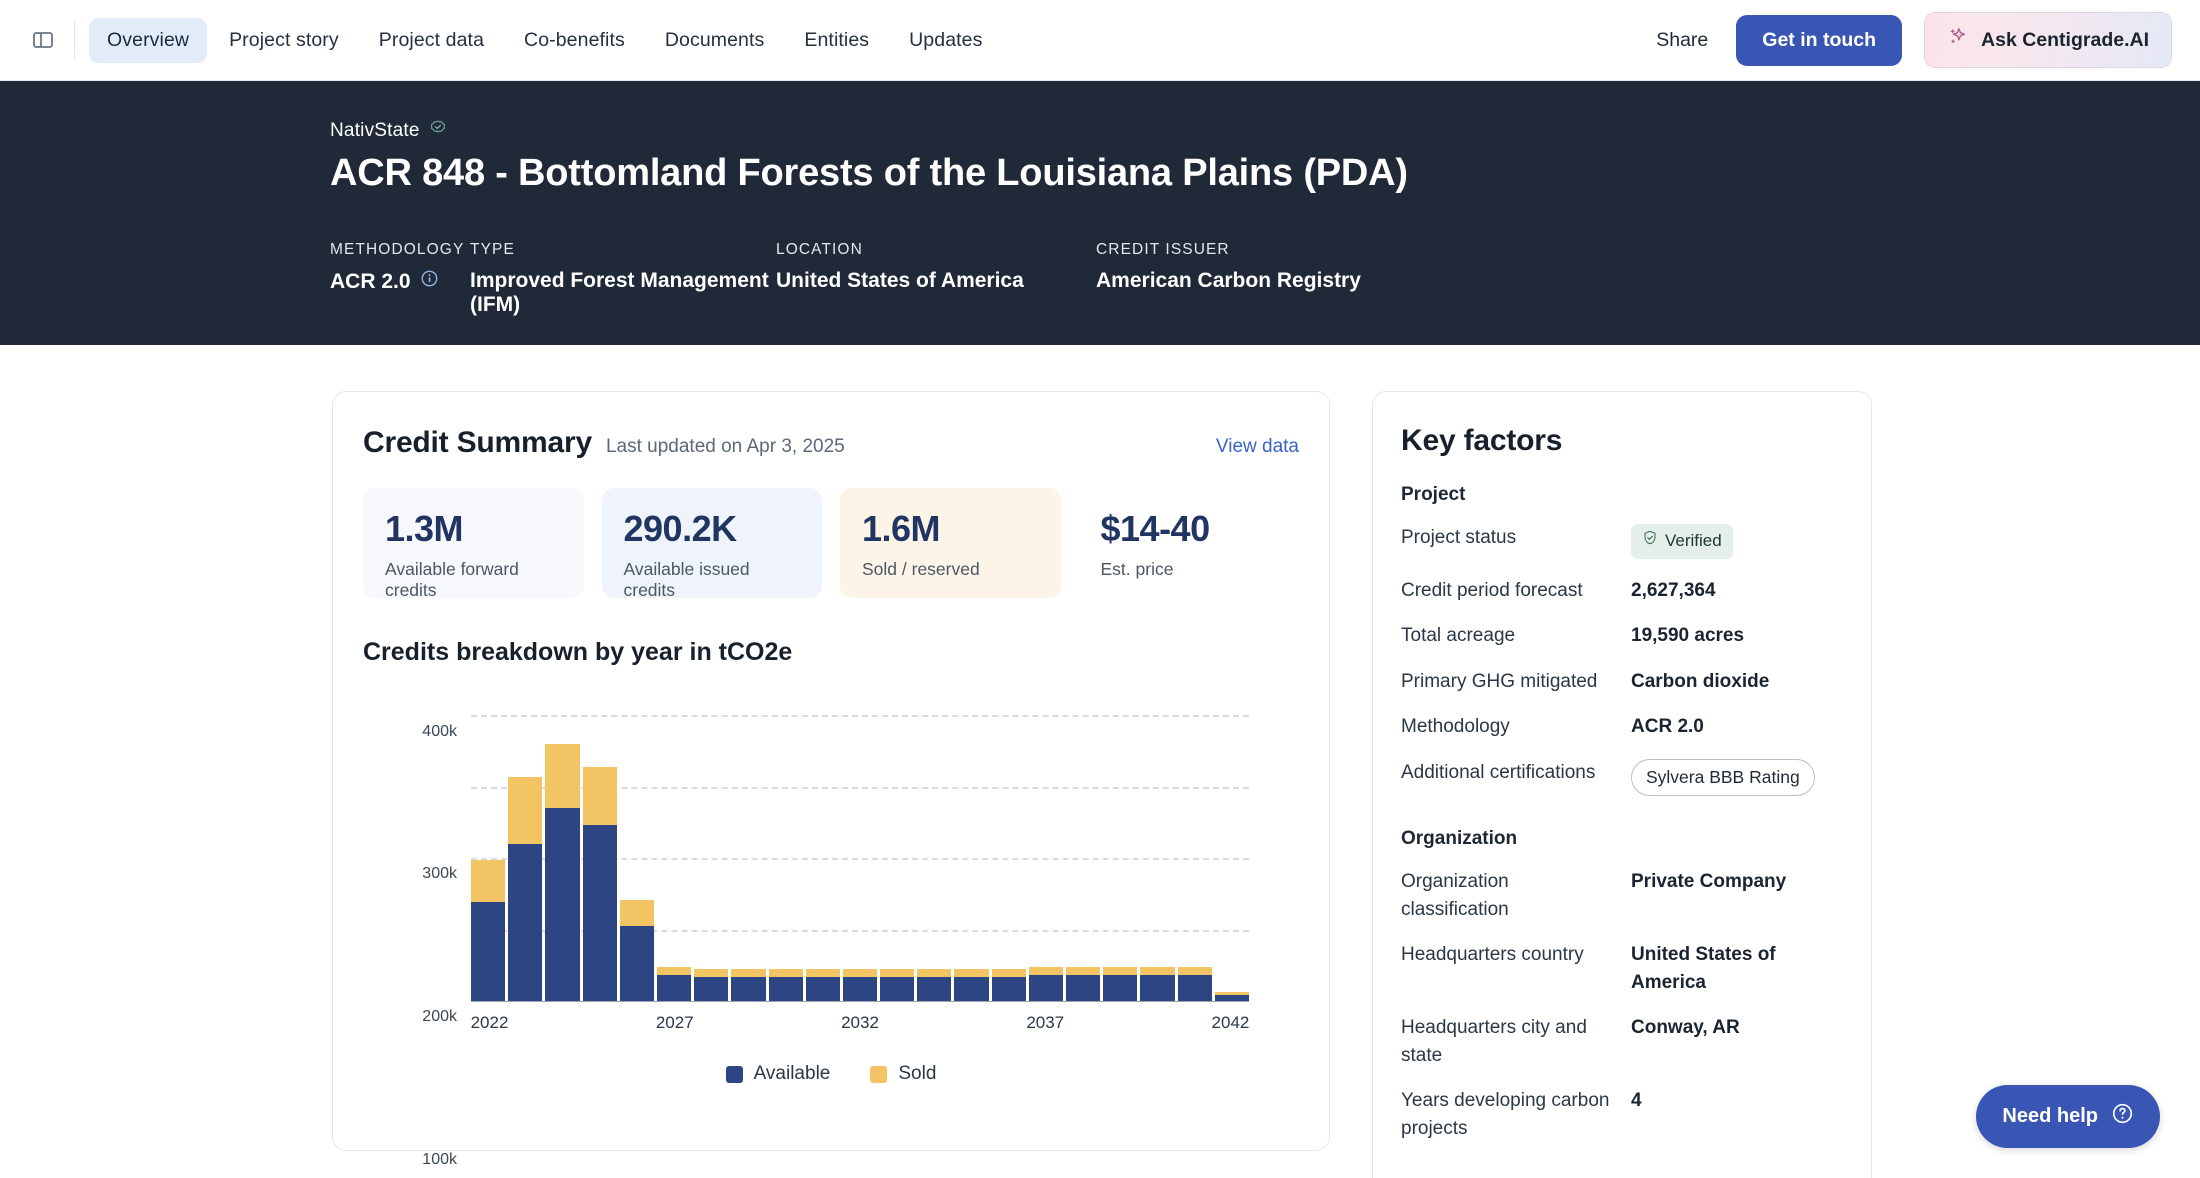  What do you see at coordinates (284, 39) in the screenshot?
I see `tab-project-story: Project story` at bounding box center [284, 39].